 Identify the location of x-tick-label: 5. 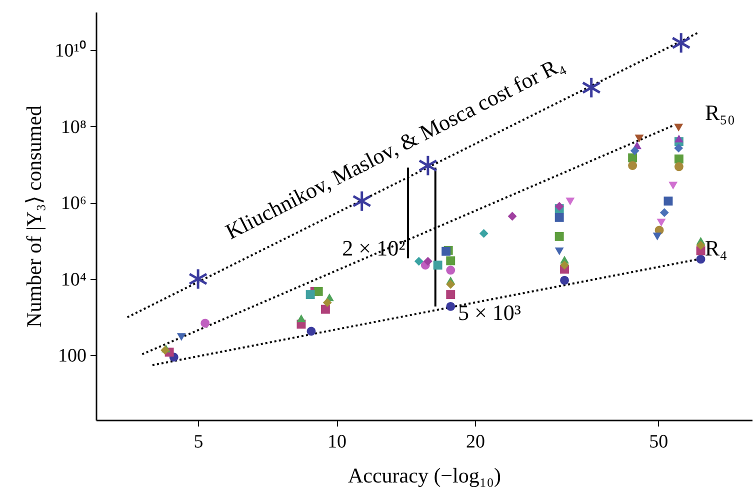
(199, 442).